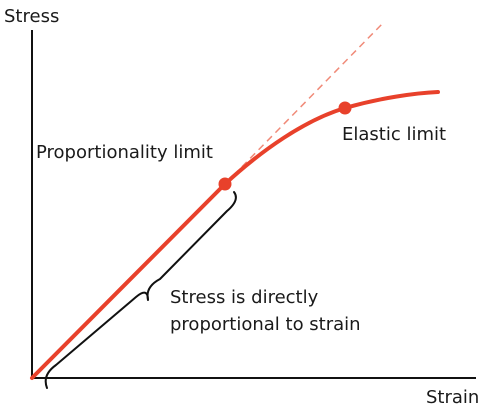 The width and height of the screenshot is (486, 410). What do you see at coordinates (225, 184) in the screenshot?
I see `proportionality-limit-point` at bounding box center [225, 184].